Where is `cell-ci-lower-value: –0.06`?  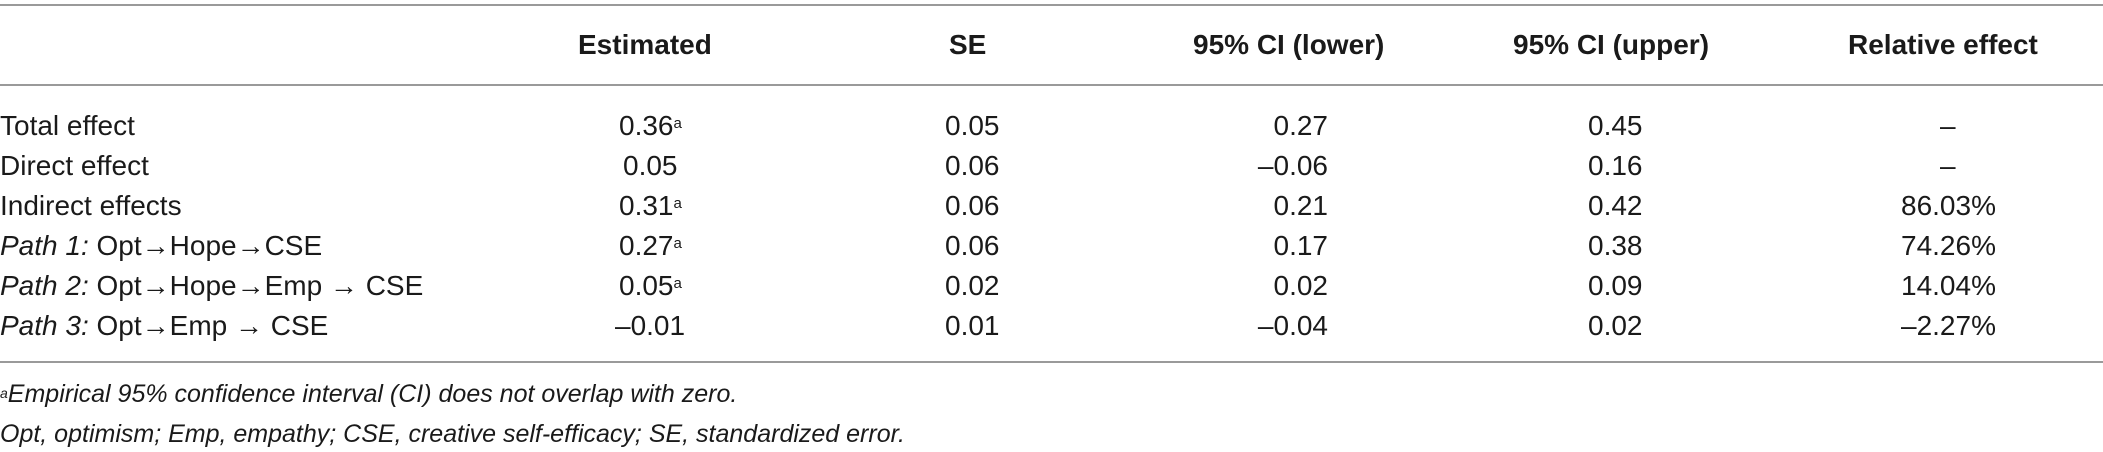 cell-ci-lower-value: –0.06 is located at coordinates (1292, 165).